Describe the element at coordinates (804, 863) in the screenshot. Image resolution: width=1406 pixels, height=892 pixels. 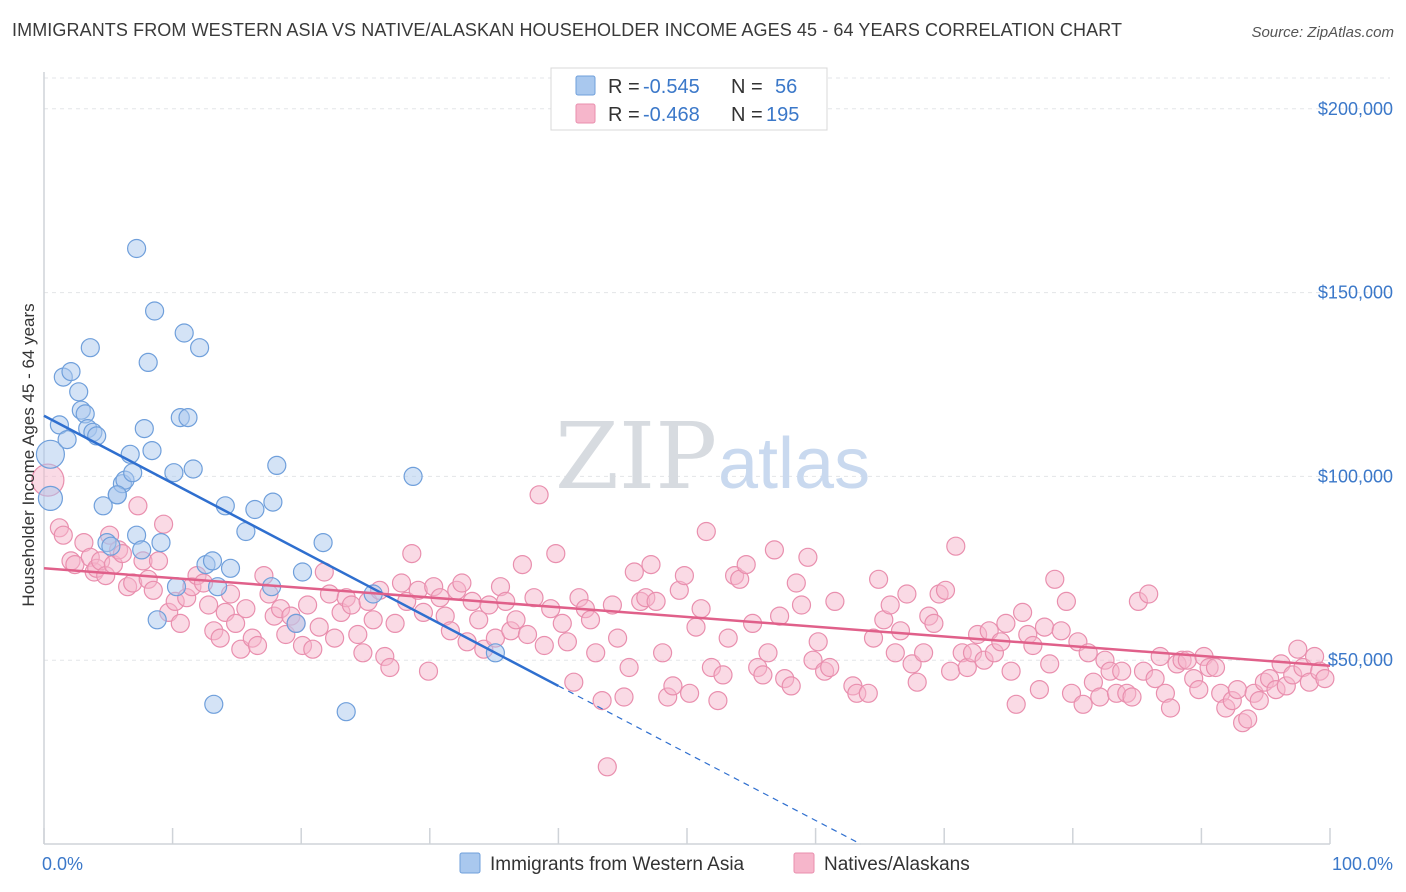
I see `series-legend-swatch-pink` at that location.